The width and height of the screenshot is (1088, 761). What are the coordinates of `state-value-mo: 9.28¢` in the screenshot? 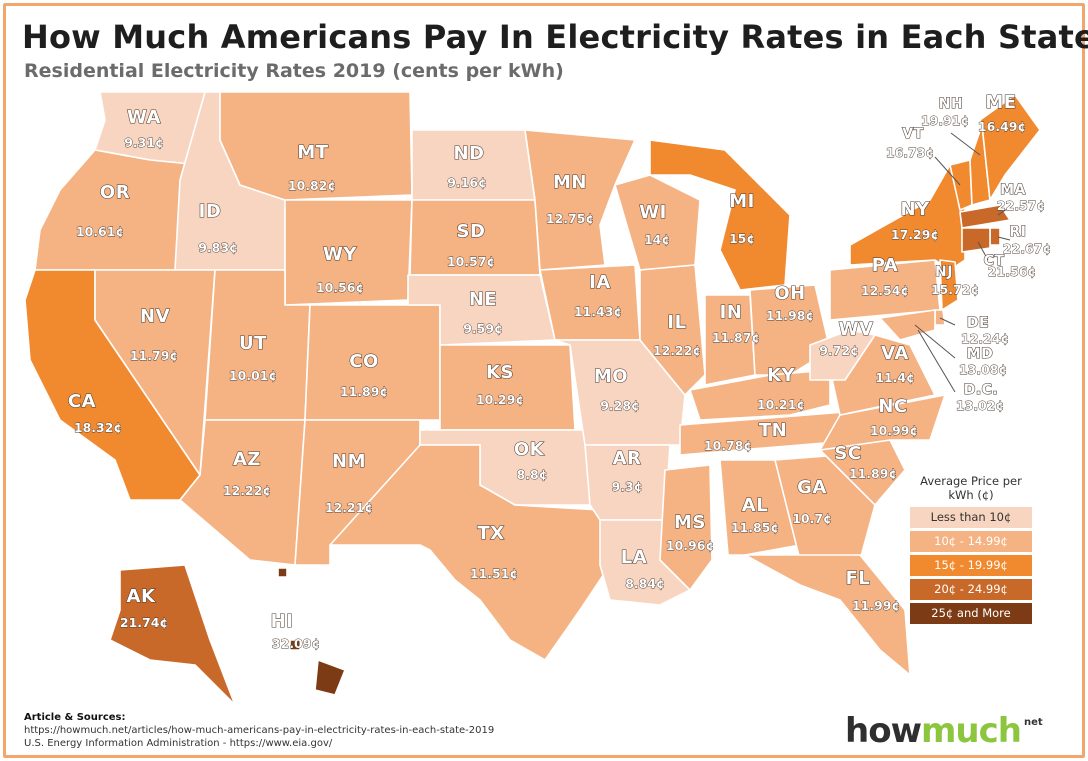 It's located at (620, 405).